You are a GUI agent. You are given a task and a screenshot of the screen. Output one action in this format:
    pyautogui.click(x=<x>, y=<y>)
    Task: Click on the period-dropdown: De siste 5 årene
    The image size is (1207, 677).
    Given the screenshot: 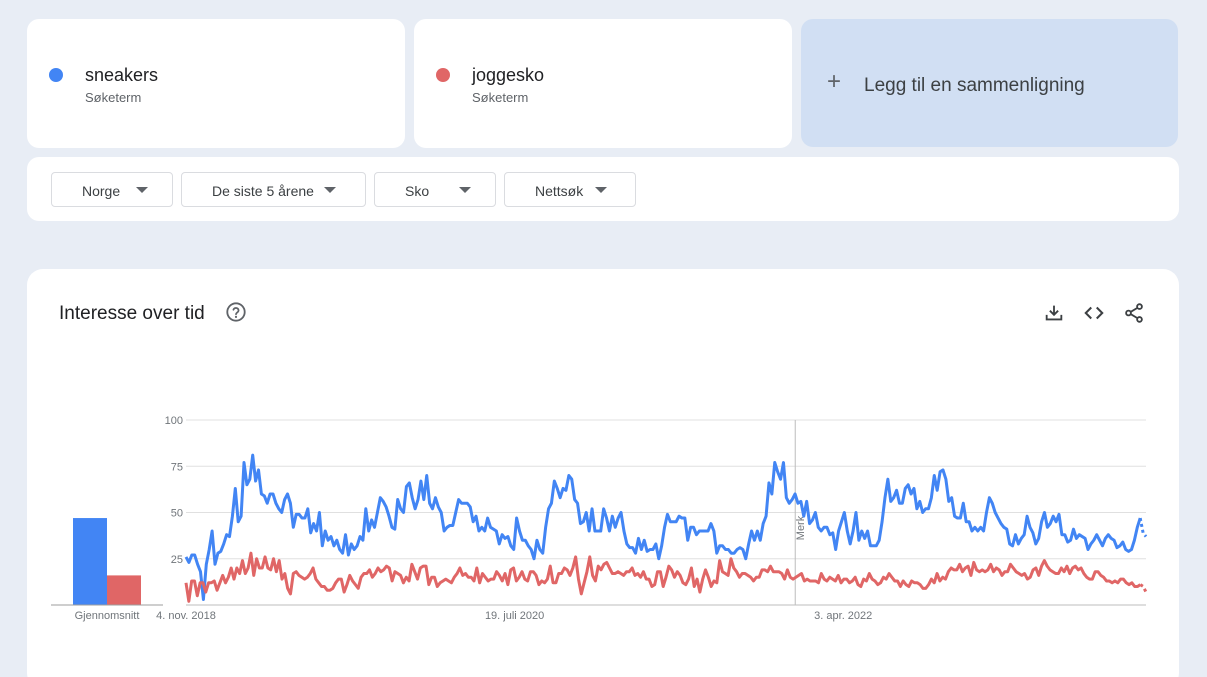 What is the action you would take?
    pyautogui.click(x=273, y=189)
    